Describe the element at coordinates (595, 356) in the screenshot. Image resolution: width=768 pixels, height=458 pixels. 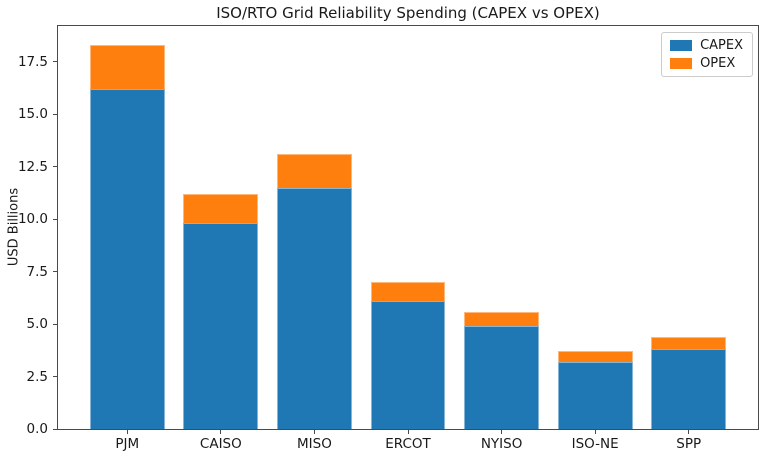
I see `bar-segment-opex-iso-ne` at that location.